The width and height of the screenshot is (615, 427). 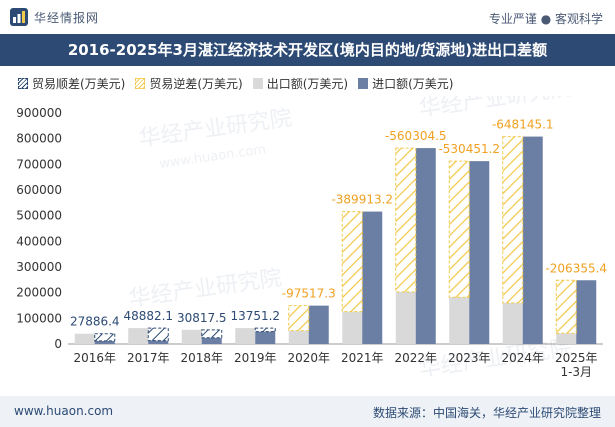 I want to click on legend-item-surplus: 贸易顺差(万美元), so click(x=71, y=83).